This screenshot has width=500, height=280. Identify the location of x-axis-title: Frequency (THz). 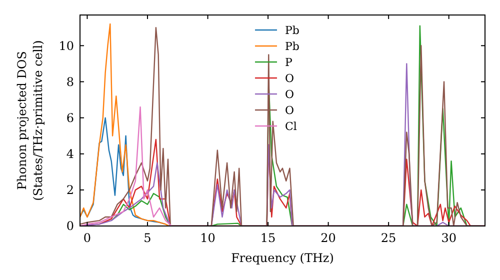
(282, 258).